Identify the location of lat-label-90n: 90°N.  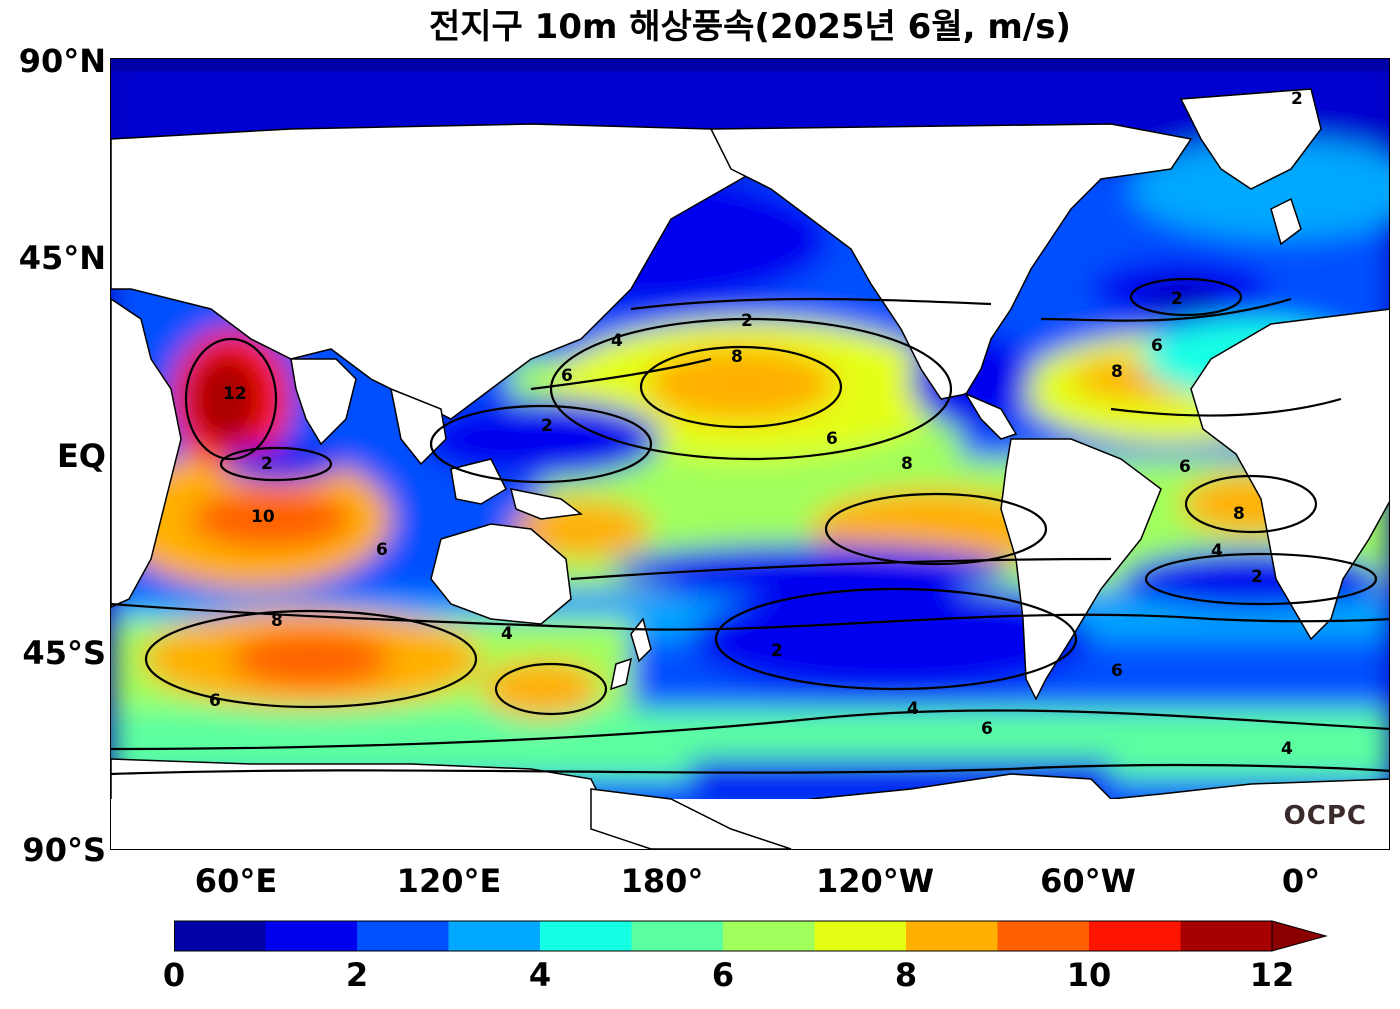
(62, 61).